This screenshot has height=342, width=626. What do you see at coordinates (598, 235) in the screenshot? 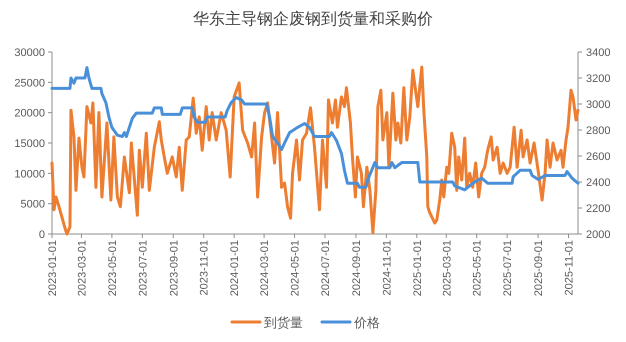
I see `y2-tick-label: 2000` at bounding box center [598, 235].